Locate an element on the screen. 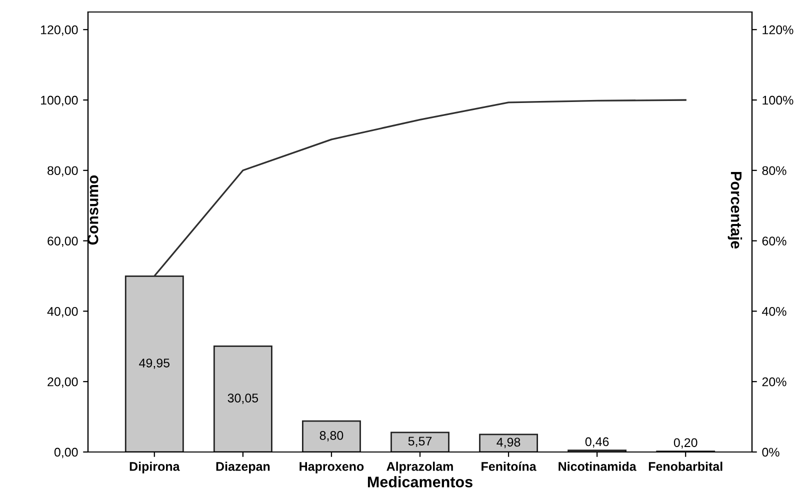 Image resolution: width=803 pixels, height=489 pixels. y2-tick-label: 120% is located at coordinates (778, 29).